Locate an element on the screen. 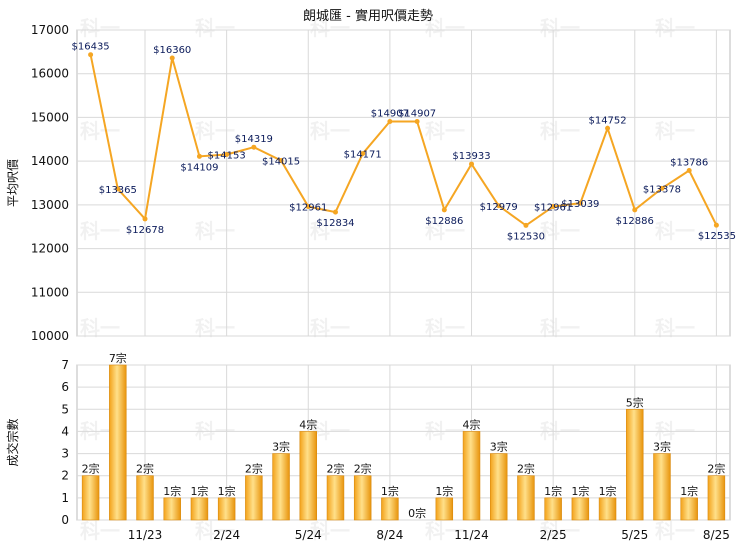  volume-data-label: 0宗 is located at coordinates (417, 513).